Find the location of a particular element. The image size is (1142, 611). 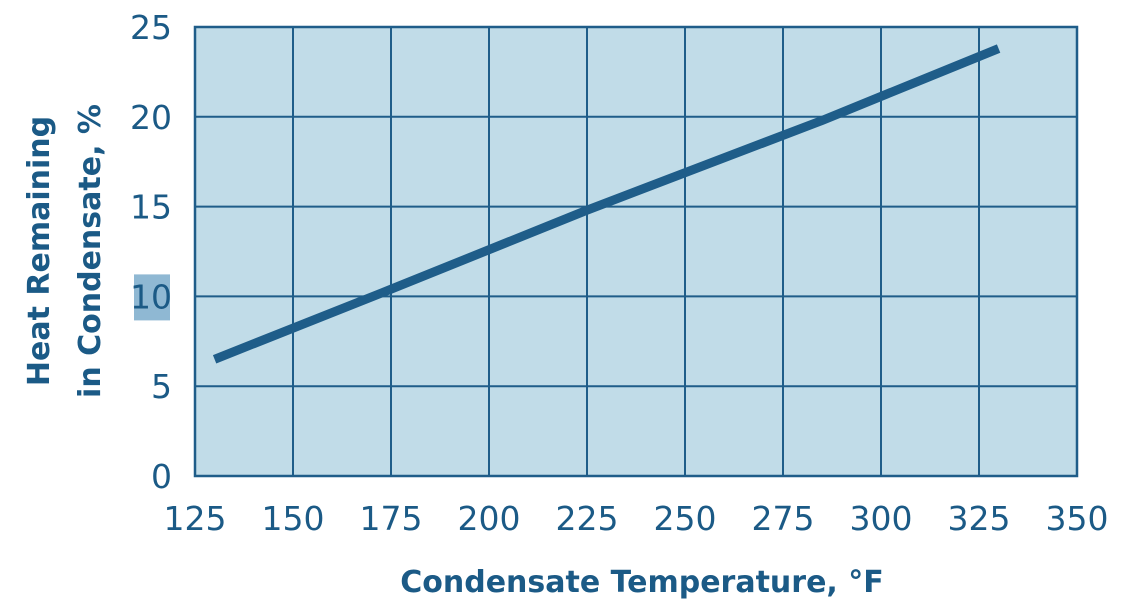

x-tick-label: 150 is located at coordinates (293, 518).